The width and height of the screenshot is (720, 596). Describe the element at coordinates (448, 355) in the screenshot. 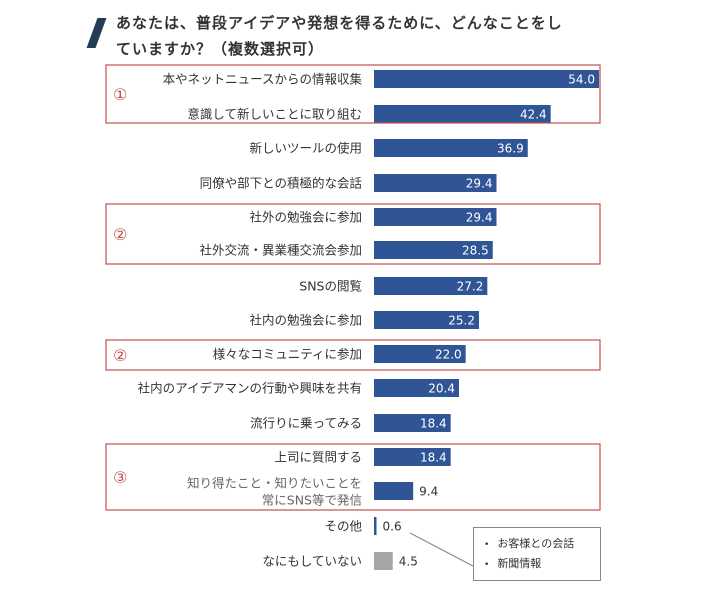

I see `value-label-8: 22.0` at that location.